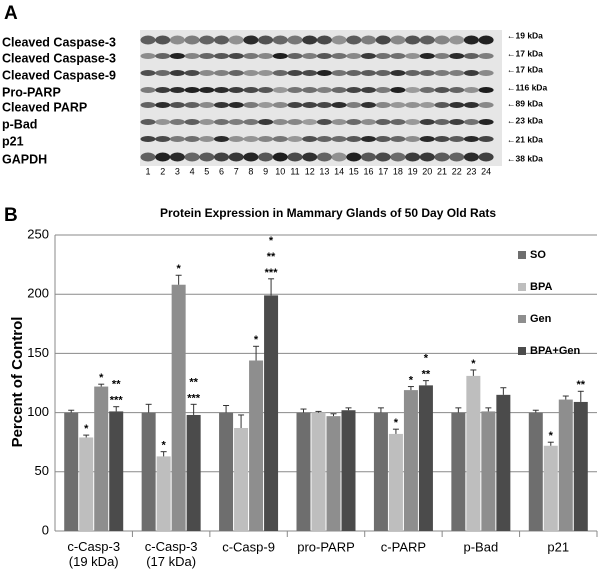 This screenshot has height=569, width=600. Describe the element at coordinates (265, 171) in the screenshot. I see `lane-number: 9` at that location.